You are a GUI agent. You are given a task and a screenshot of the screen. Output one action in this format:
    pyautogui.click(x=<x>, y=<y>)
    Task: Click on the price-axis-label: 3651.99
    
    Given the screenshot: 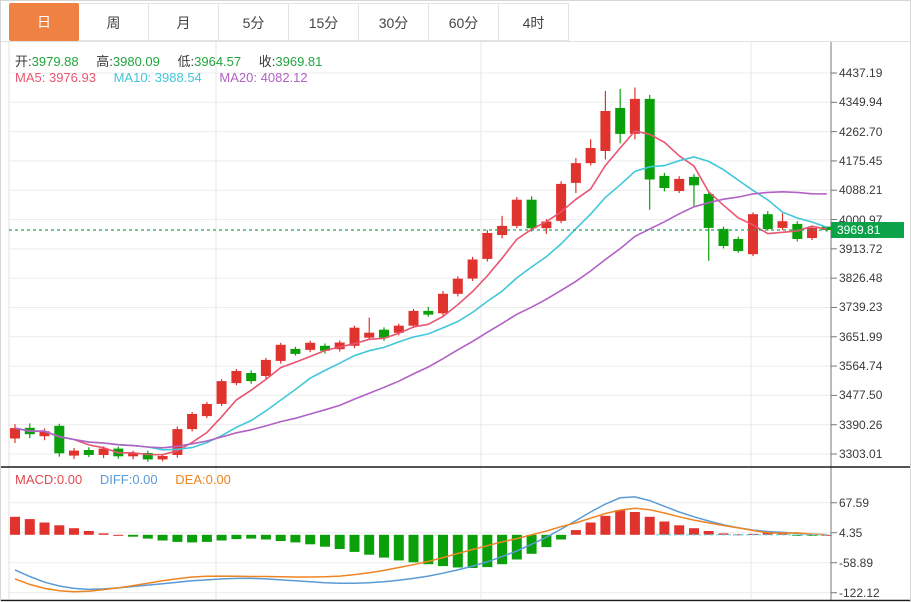 What is the action you would take?
    pyautogui.click(x=861, y=336)
    